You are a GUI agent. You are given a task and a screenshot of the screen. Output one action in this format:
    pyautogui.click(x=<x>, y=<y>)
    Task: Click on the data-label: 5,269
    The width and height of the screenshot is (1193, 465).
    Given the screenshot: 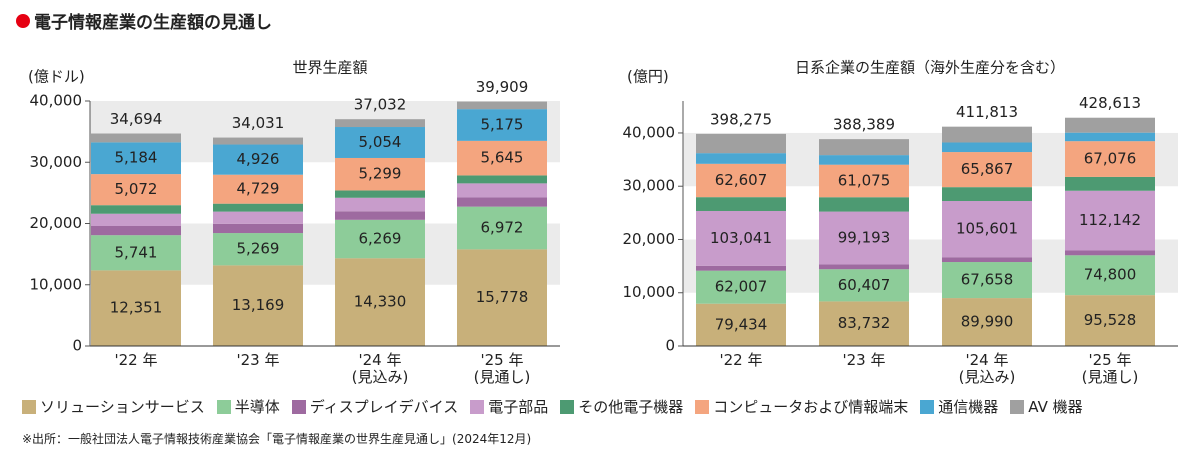 What is the action you would take?
    pyautogui.click(x=258, y=249)
    